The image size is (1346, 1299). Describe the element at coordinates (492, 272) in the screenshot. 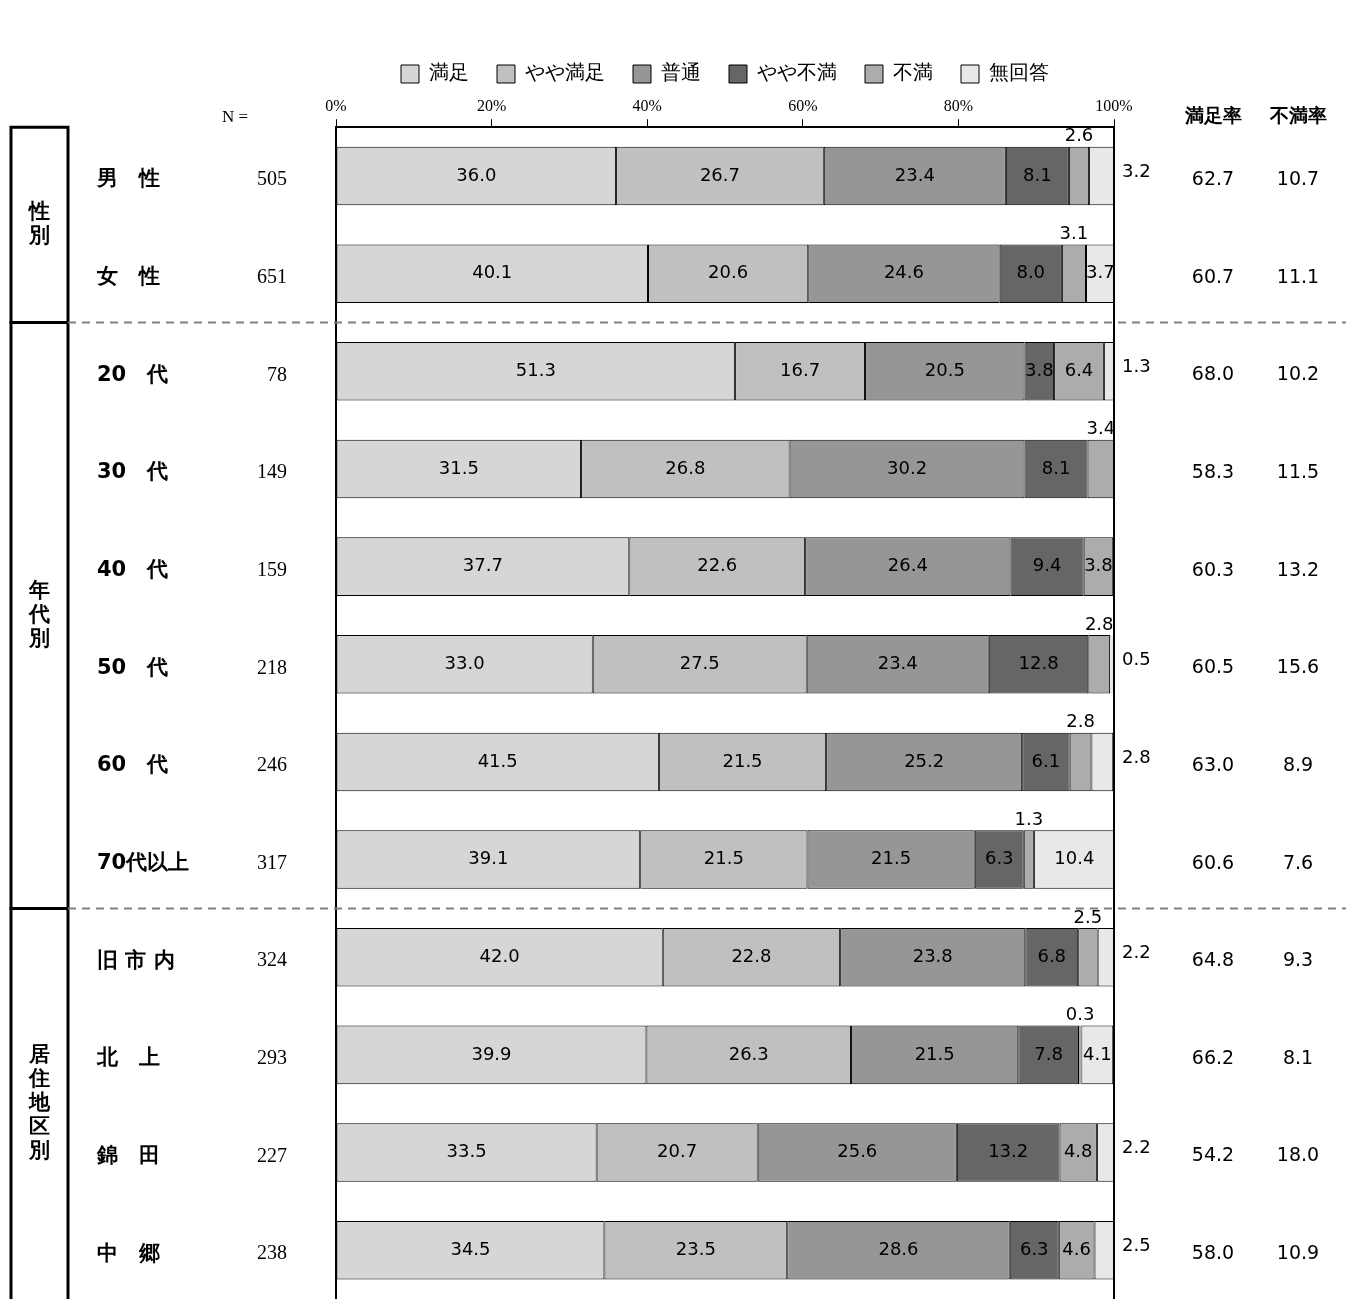

I see `data-label: 40.1` at that location.